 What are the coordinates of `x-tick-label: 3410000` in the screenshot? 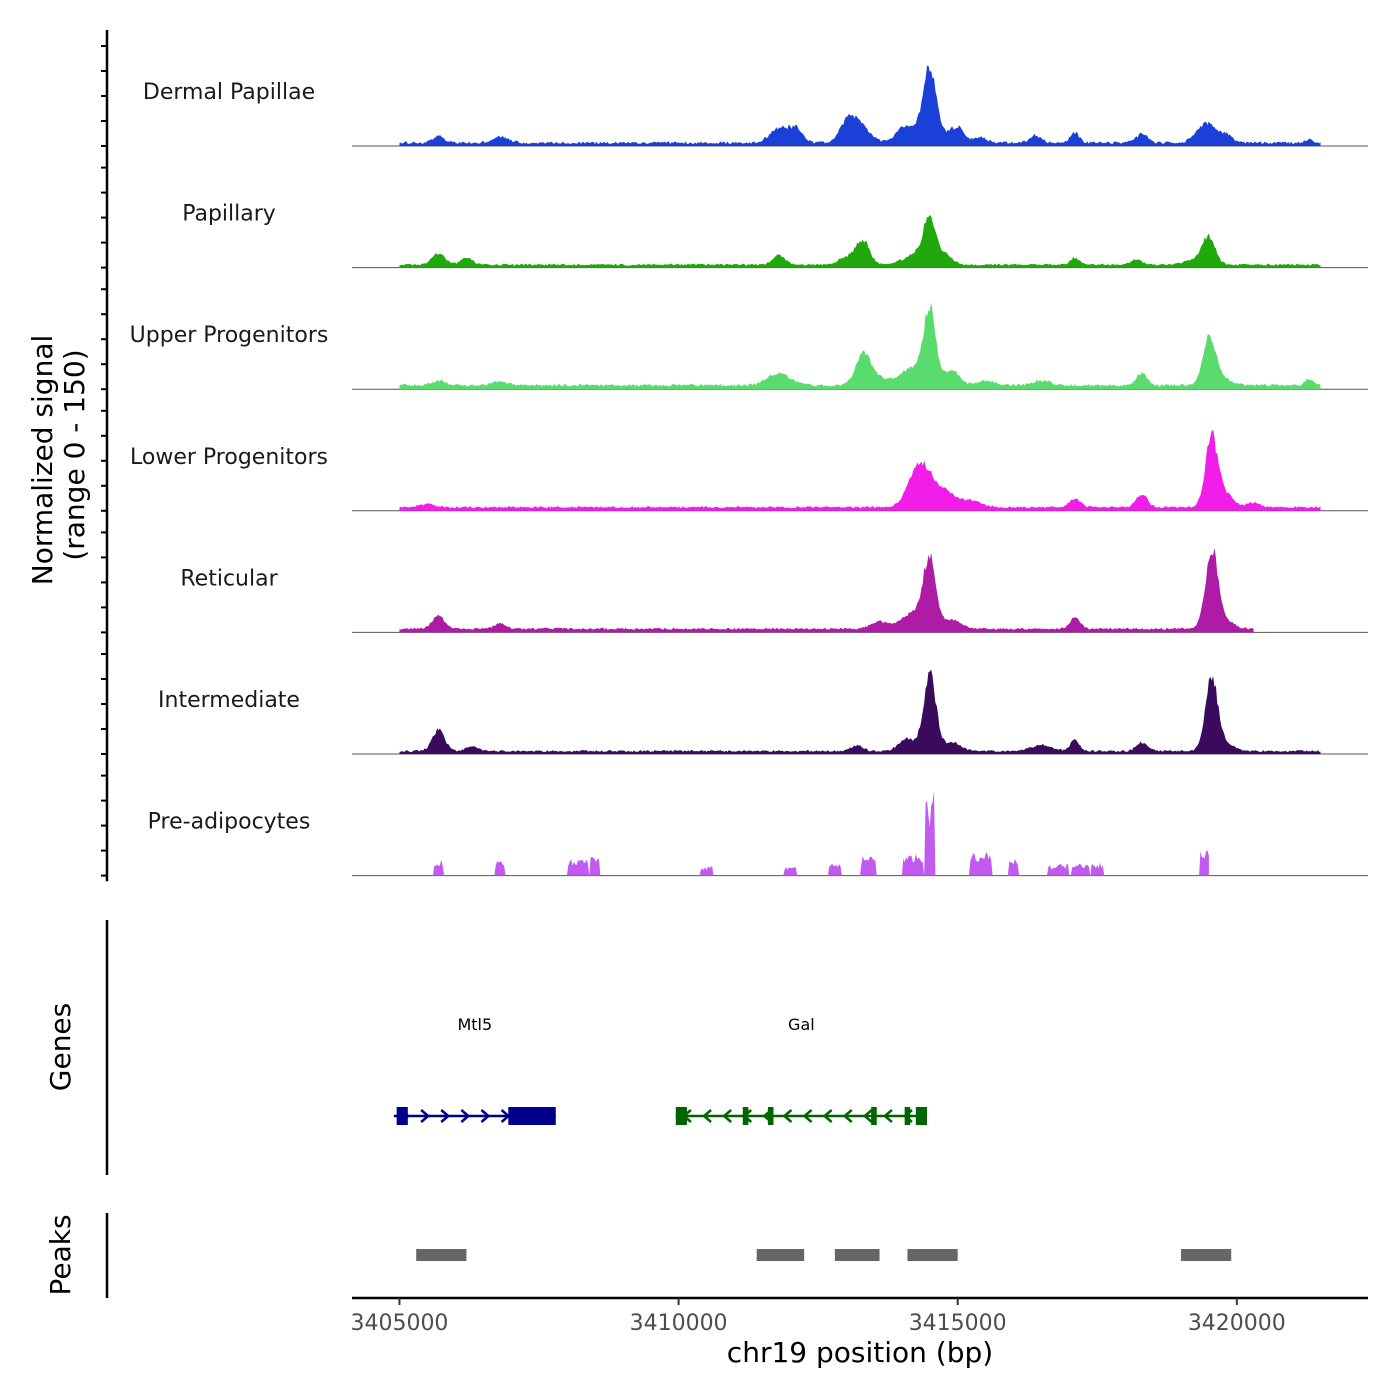 It's located at (679, 1323).